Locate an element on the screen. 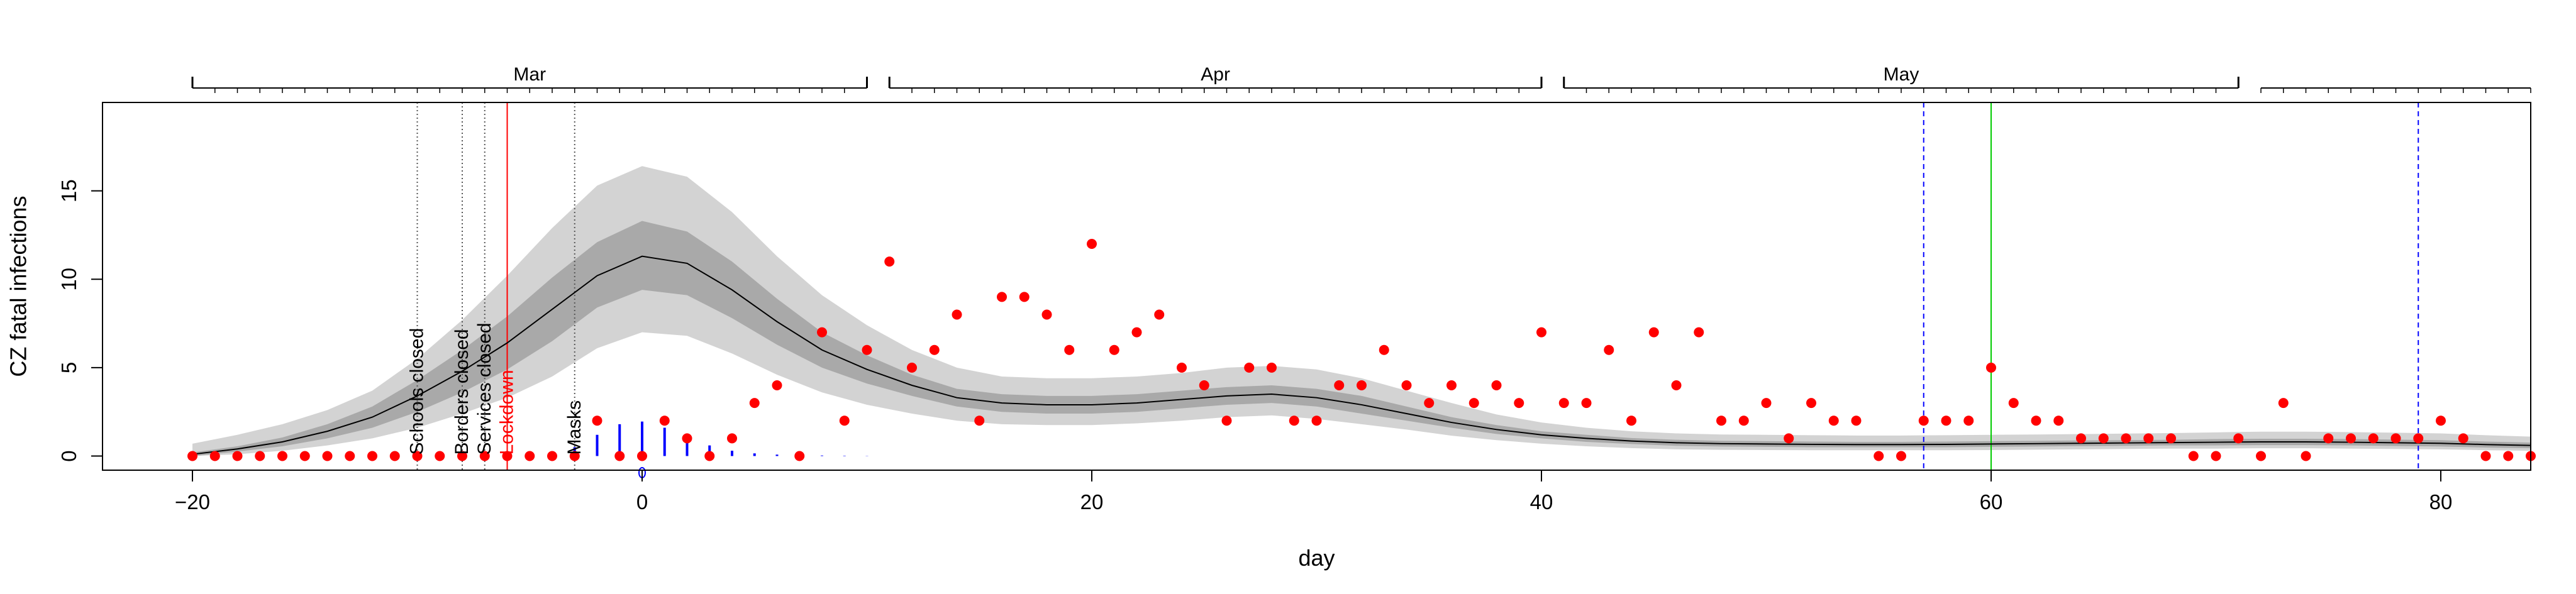  y-tick-label: 10 is located at coordinates (68, 279).